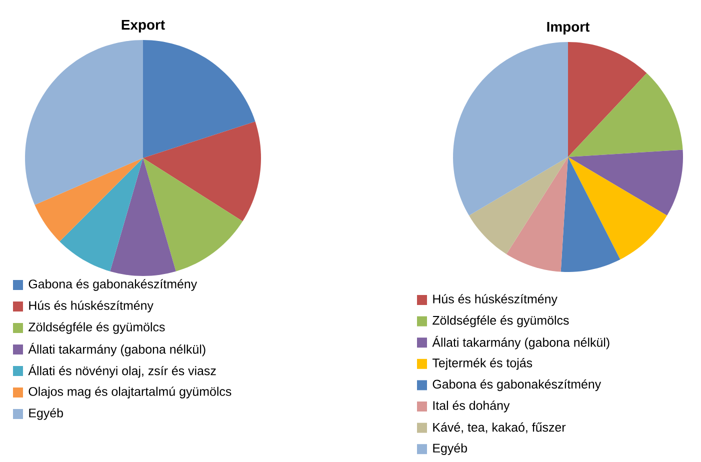 Image resolution: width=701 pixels, height=462 pixels. Describe the element at coordinates (130, 392) in the screenshot. I see `legend-label: Olajos mag és olajtartalmú gyümölcs` at that location.